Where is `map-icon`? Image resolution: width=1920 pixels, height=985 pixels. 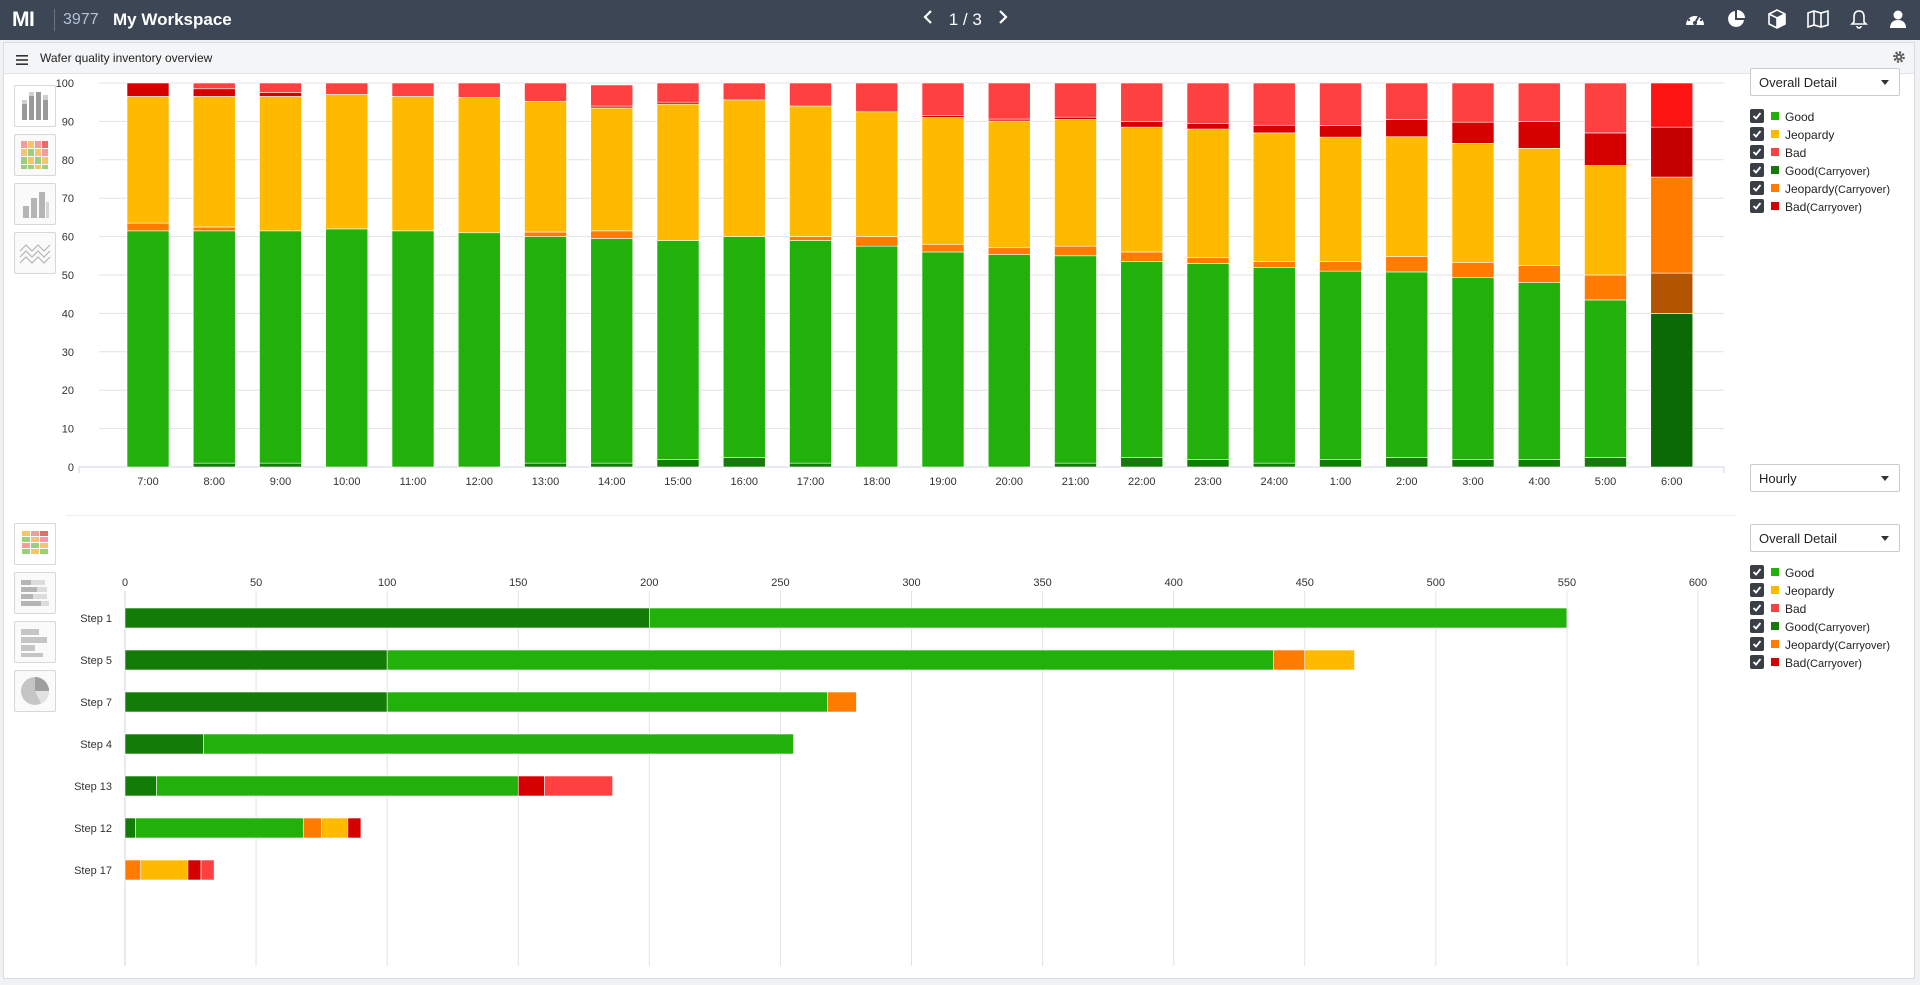 map-icon is located at coordinates (1818, 21).